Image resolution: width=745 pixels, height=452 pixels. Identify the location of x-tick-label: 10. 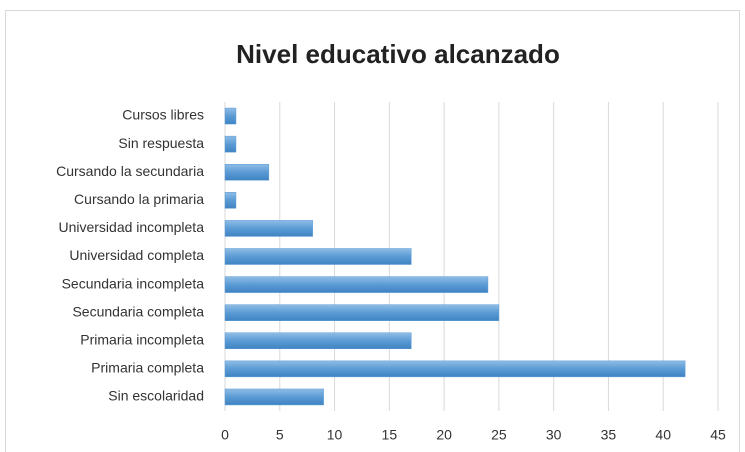
(335, 435).